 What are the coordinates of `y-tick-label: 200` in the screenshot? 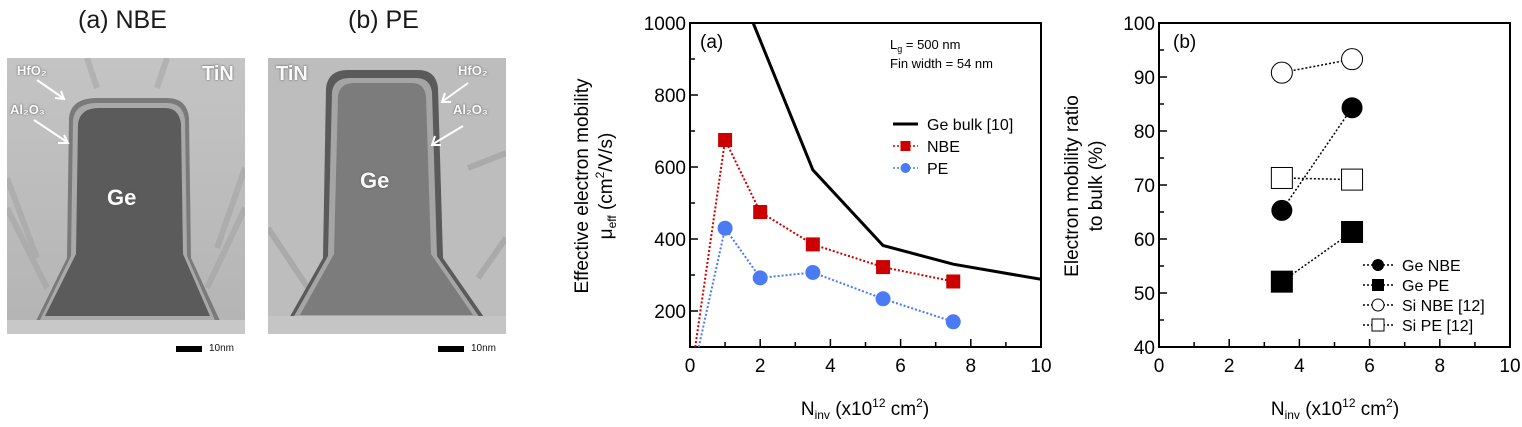 It's located at (670, 312).